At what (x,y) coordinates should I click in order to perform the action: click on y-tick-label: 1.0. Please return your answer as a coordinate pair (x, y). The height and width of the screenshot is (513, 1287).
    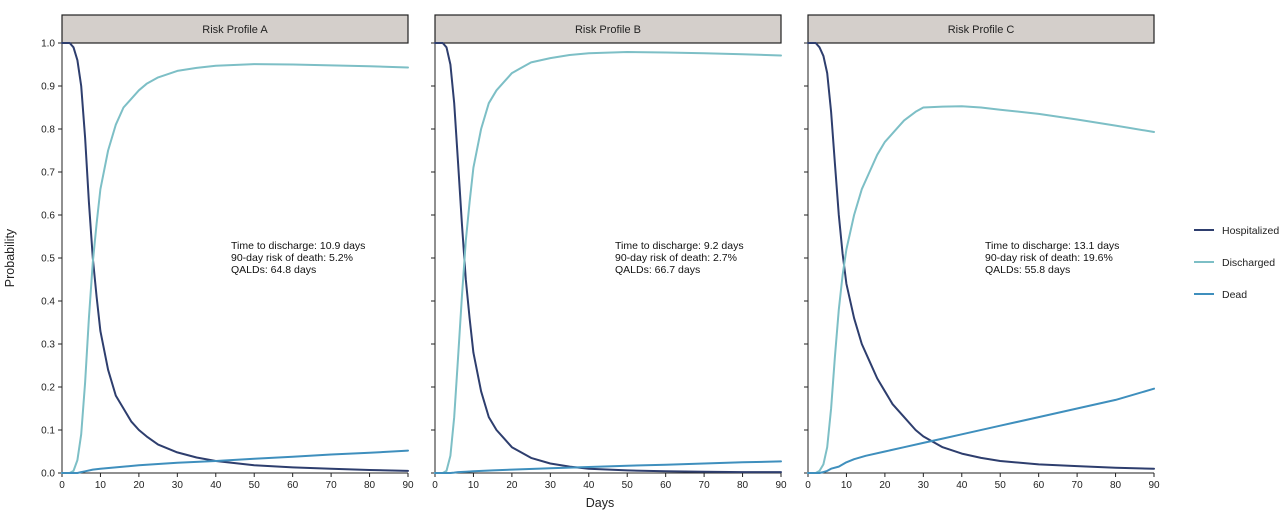
    Looking at the image, I should click on (48, 44).